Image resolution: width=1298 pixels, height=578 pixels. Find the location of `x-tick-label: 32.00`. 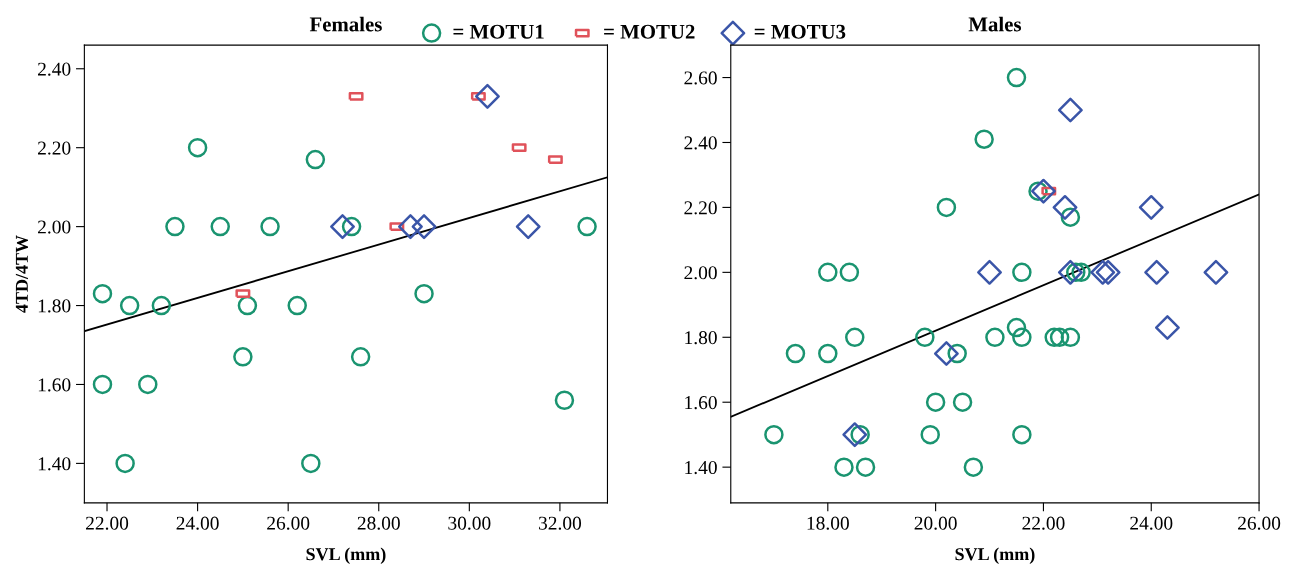

x-tick-label: 32.00 is located at coordinates (560, 523).